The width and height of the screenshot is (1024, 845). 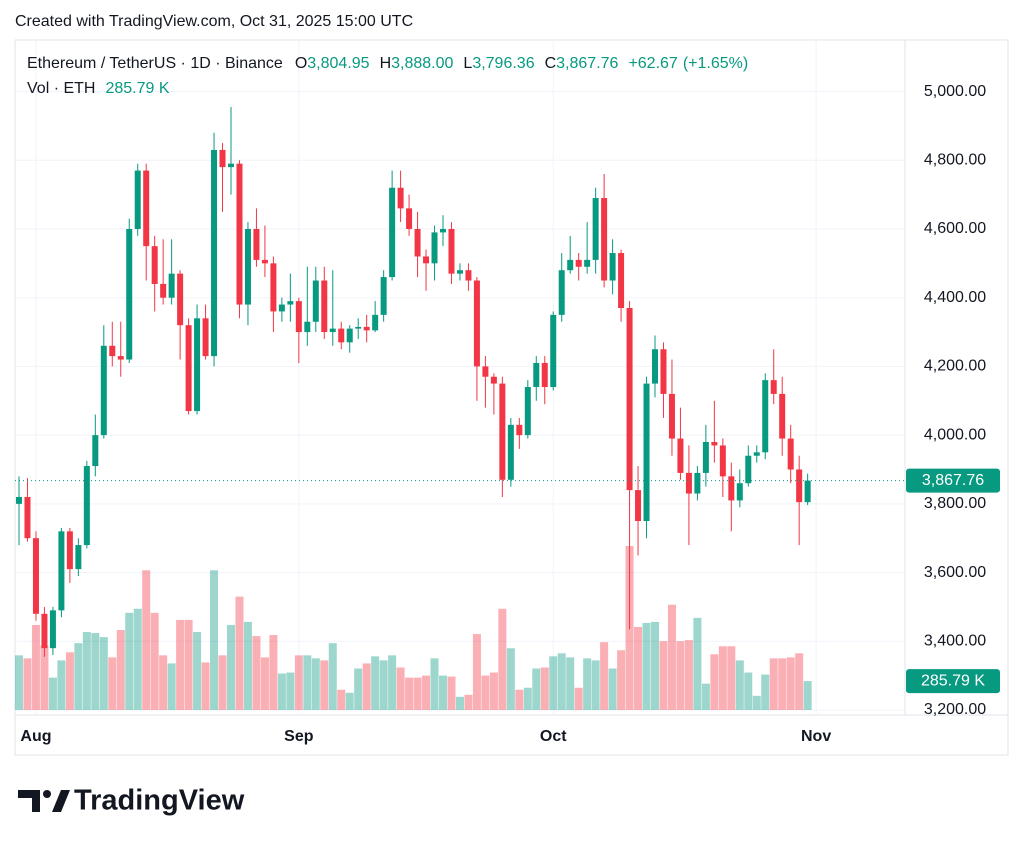 What do you see at coordinates (955, 503) in the screenshot?
I see `y-tick-label: 3,800.00` at bounding box center [955, 503].